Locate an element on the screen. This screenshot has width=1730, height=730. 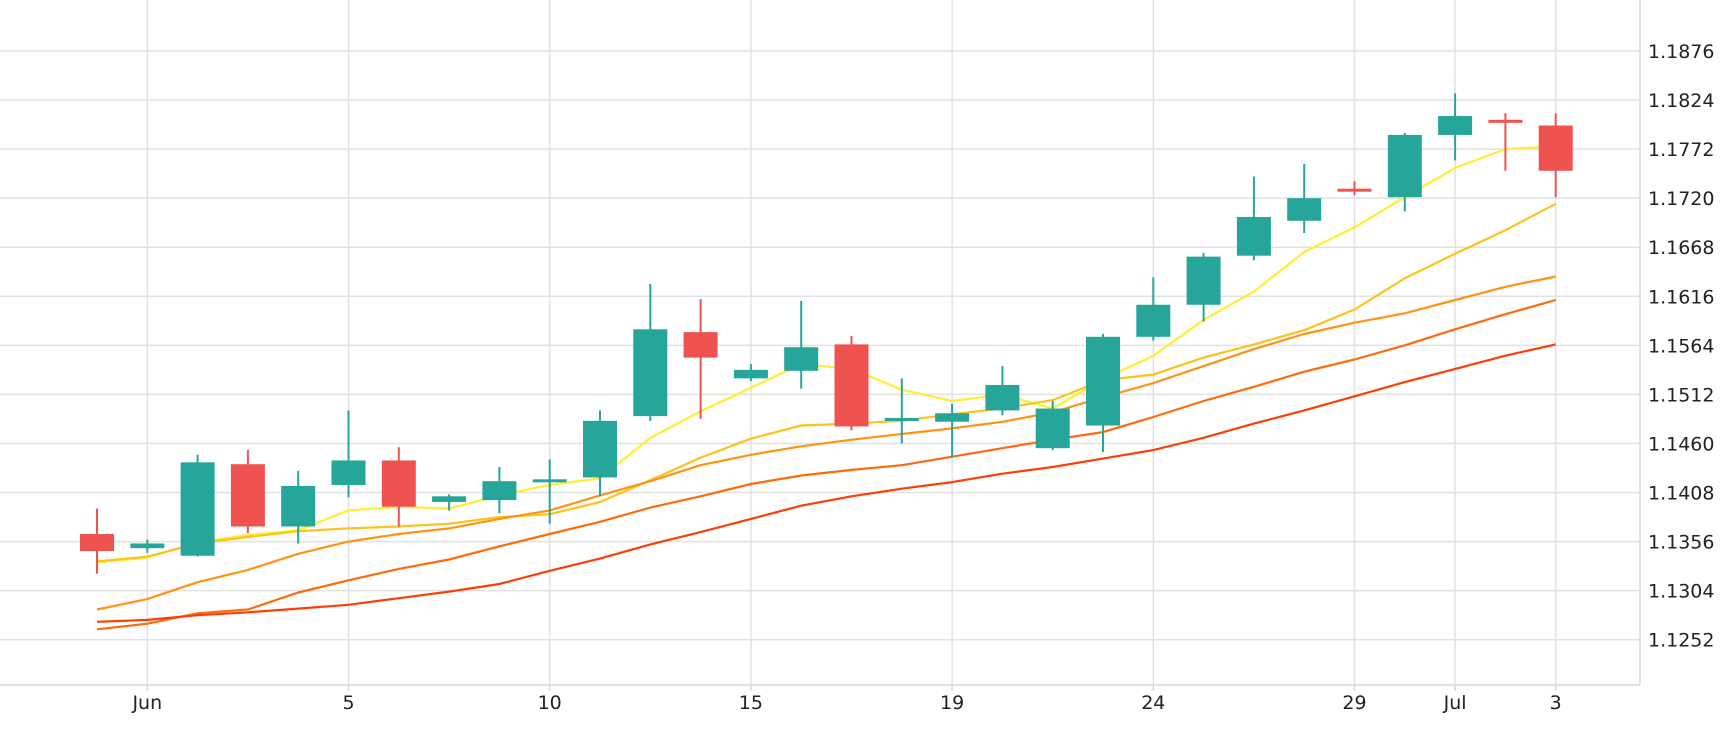
x-tick-label: 3 is located at coordinates (1556, 703).